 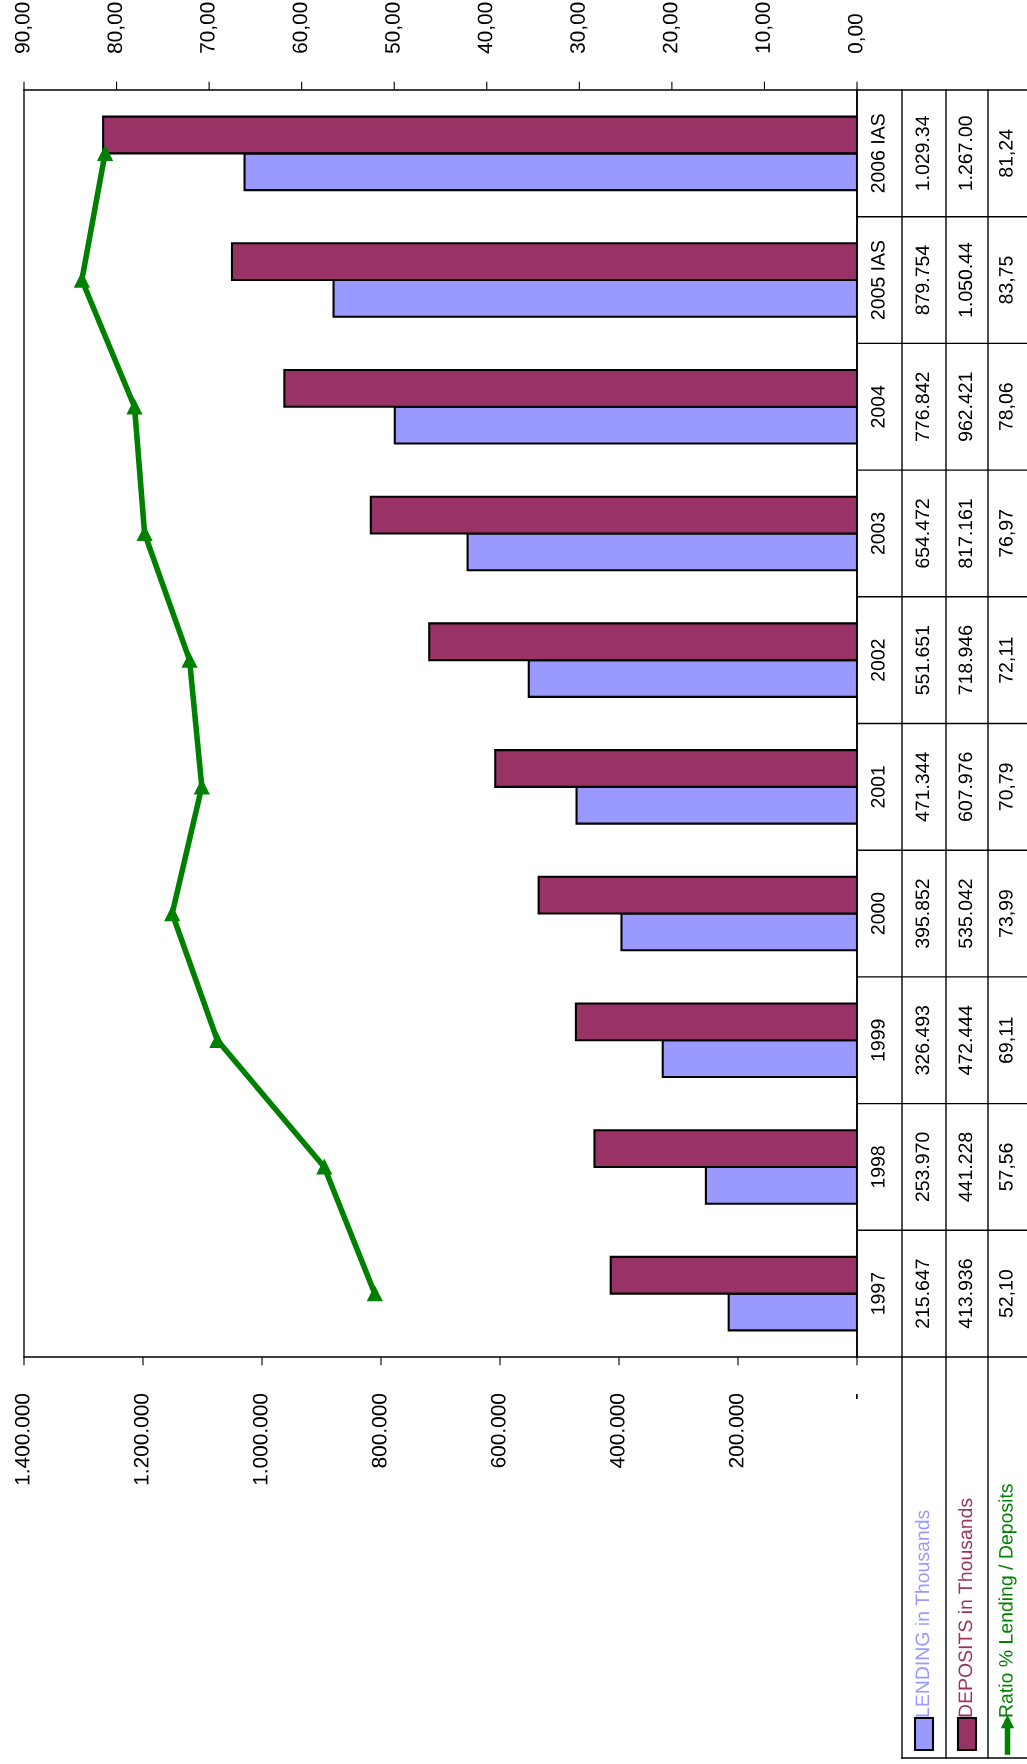 What do you see at coordinates (208, 27) in the screenshot?
I see `x2-tick-label: 70,00` at bounding box center [208, 27].